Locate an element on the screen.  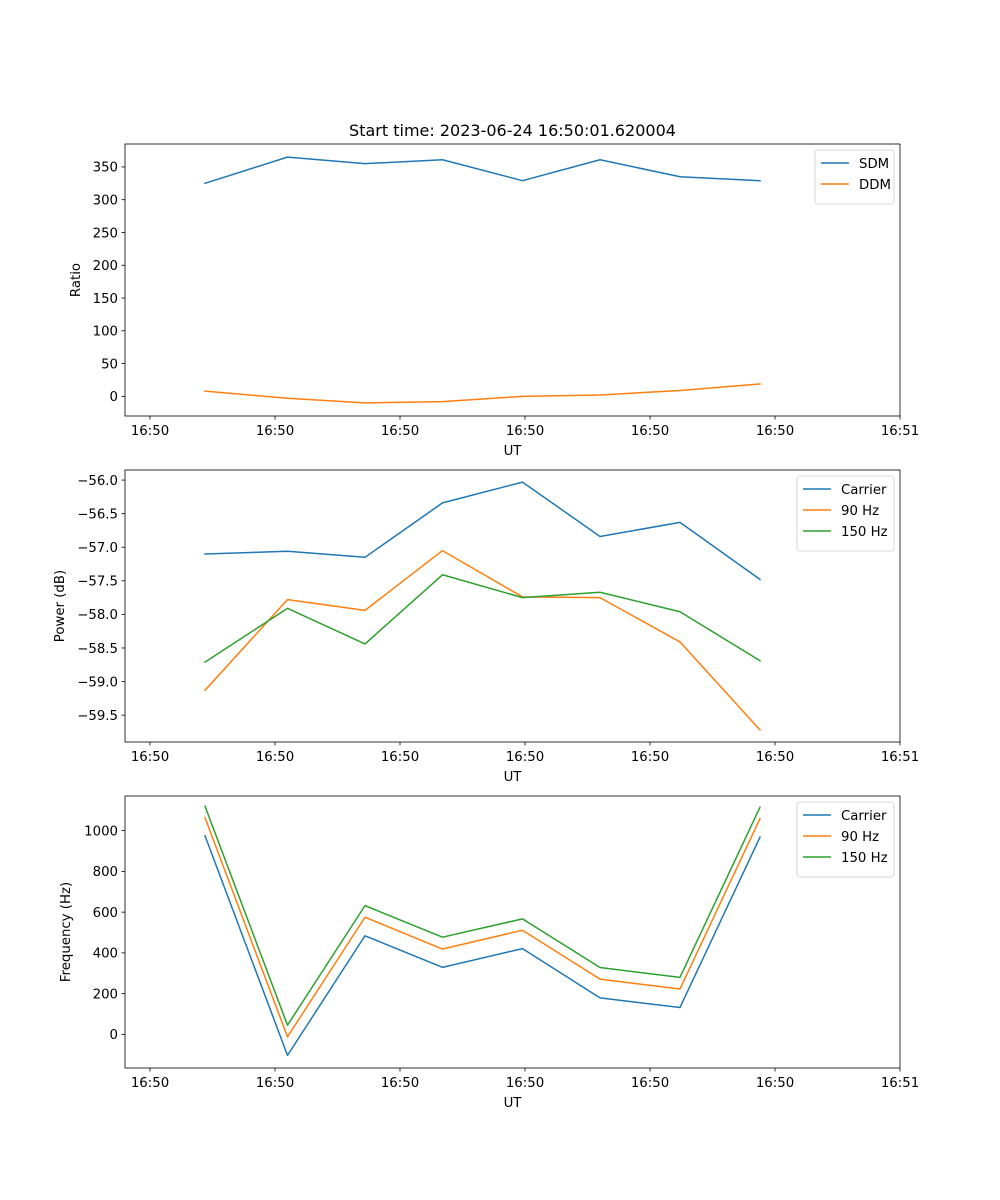
y-tick-label-2-3: −58.5 is located at coordinates (97, 649).